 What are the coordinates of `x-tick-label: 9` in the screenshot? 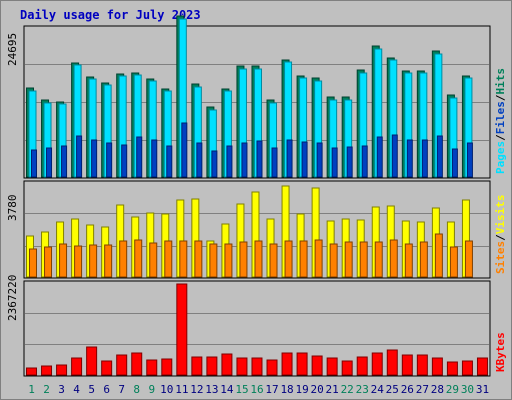 It's located at (151, 389).